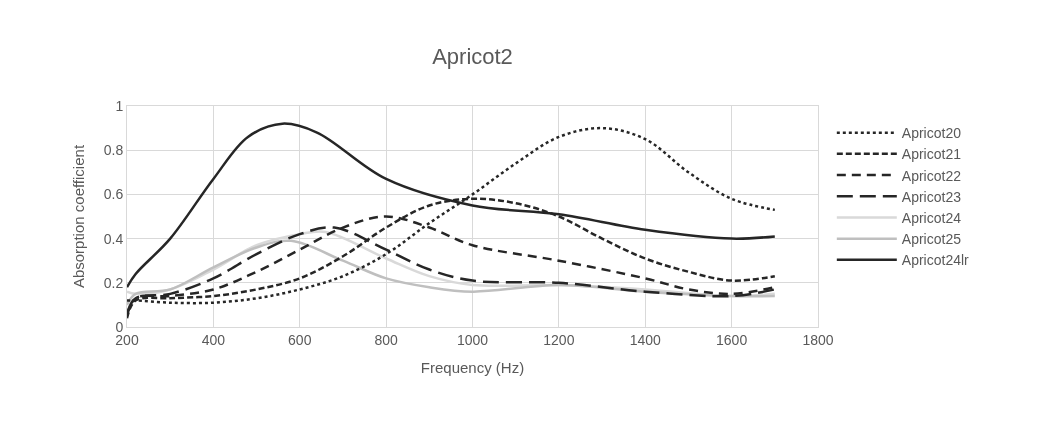 The width and height of the screenshot is (1054, 433). Describe the element at coordinates (732, 339) in the screenshot. I see `x-tick-label: 1600` at that location.